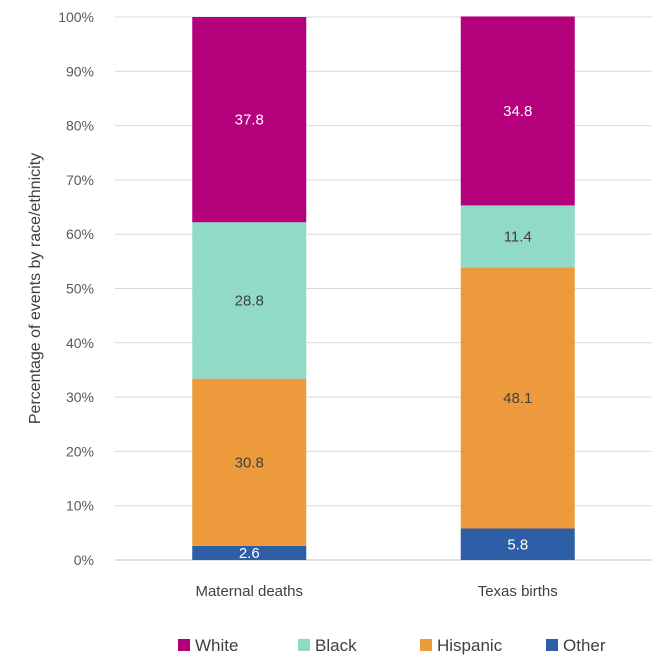 The height and width of the screenshot is (663, 662). Describe the element at coordinates (80, 397) in the screenshot. I see `y-tick-label: 30%` at that location.